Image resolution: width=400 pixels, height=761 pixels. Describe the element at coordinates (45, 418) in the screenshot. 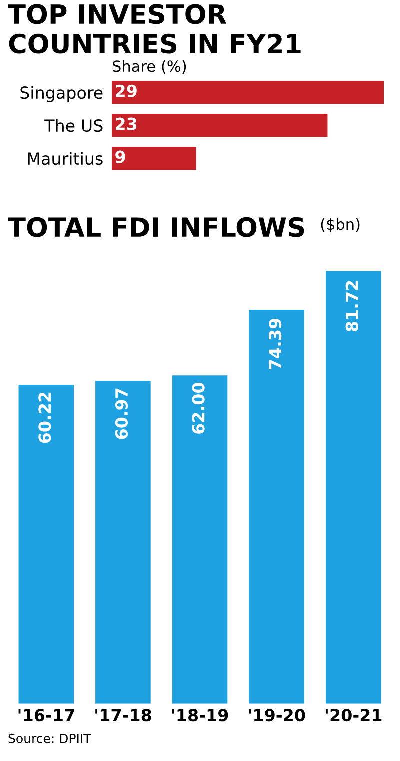

I see `data-label: 60.22` at that location.